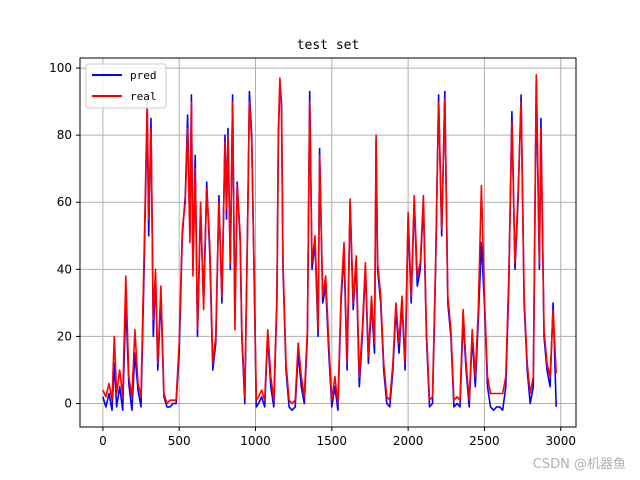 Image resolution: width=640 pixels, height=480 pixels. I want to click on y-tick-label: 60, so click(64, 202).